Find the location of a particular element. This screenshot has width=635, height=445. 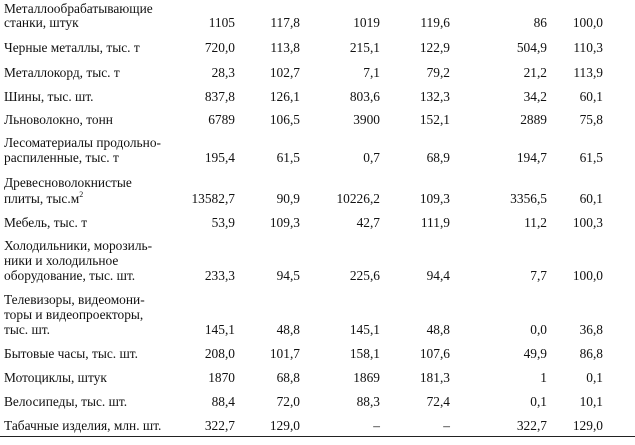

table-cell: 1019 is located at coordinates (366, 22).